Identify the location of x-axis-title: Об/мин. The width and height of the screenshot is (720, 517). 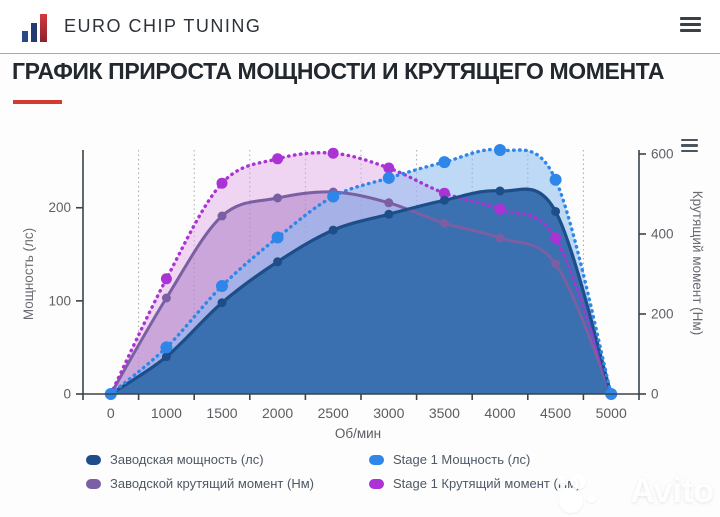
(358, 433).